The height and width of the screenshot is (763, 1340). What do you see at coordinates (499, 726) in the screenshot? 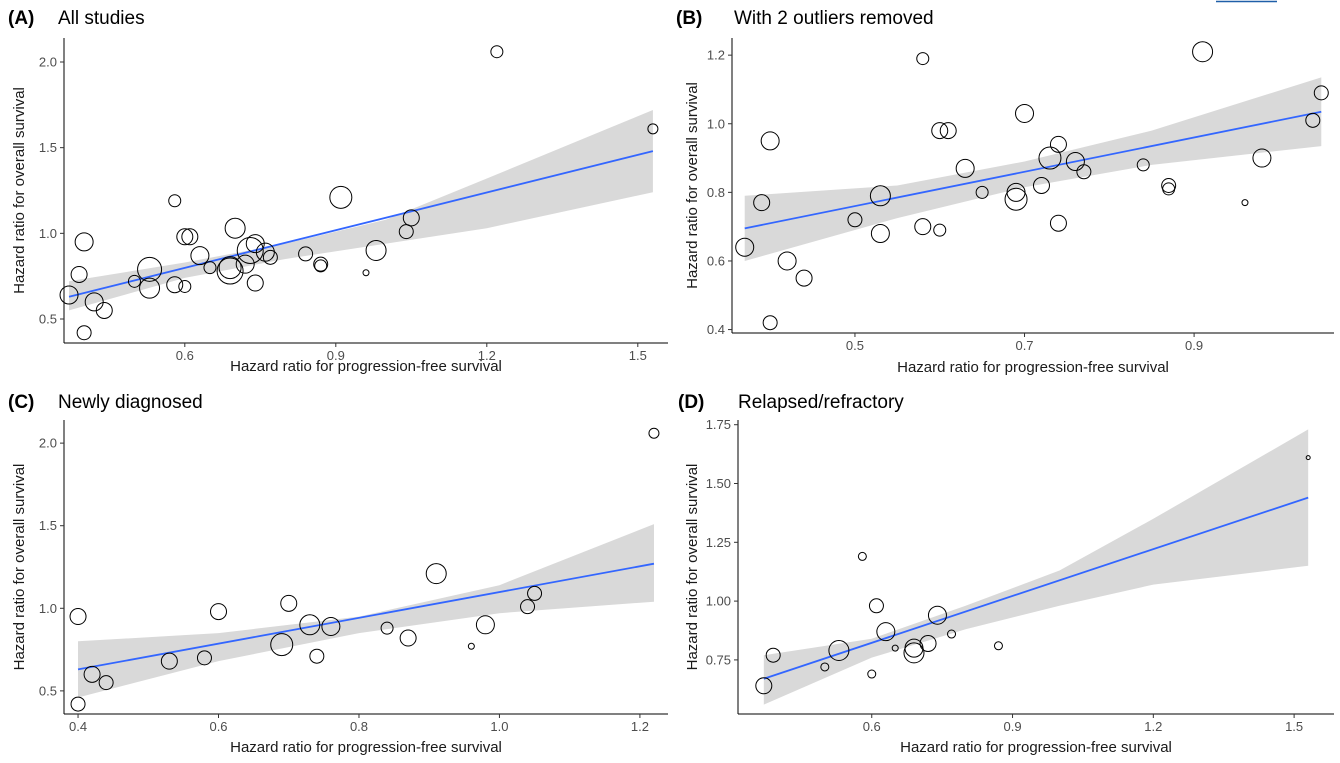
I see `x-tick-label: 1.0` at bounding box center [499, 726].